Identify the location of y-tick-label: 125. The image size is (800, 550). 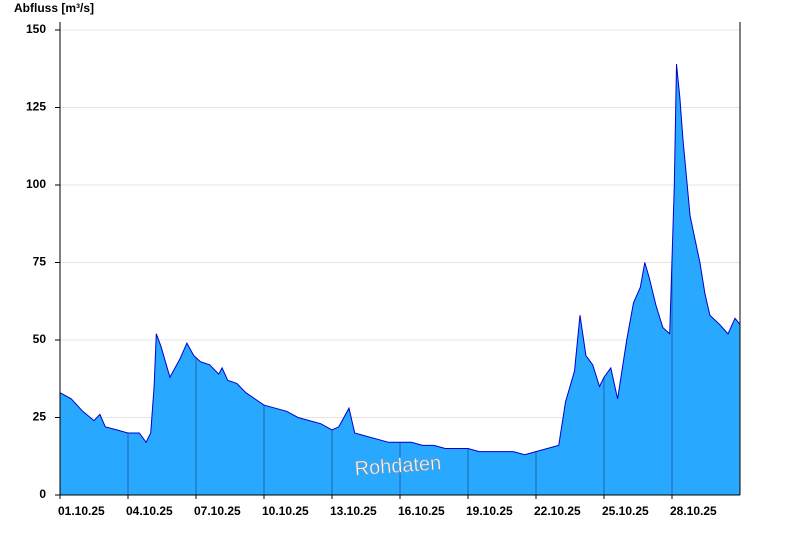
(36, 107).